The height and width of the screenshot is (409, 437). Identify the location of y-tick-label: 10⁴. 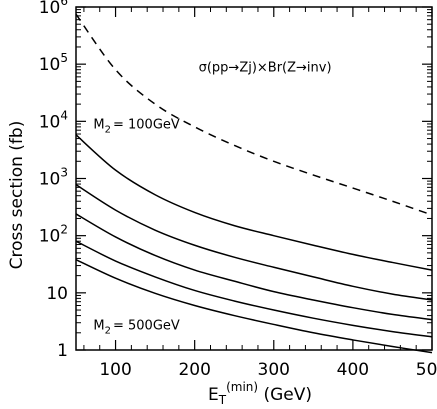
(53, 120).